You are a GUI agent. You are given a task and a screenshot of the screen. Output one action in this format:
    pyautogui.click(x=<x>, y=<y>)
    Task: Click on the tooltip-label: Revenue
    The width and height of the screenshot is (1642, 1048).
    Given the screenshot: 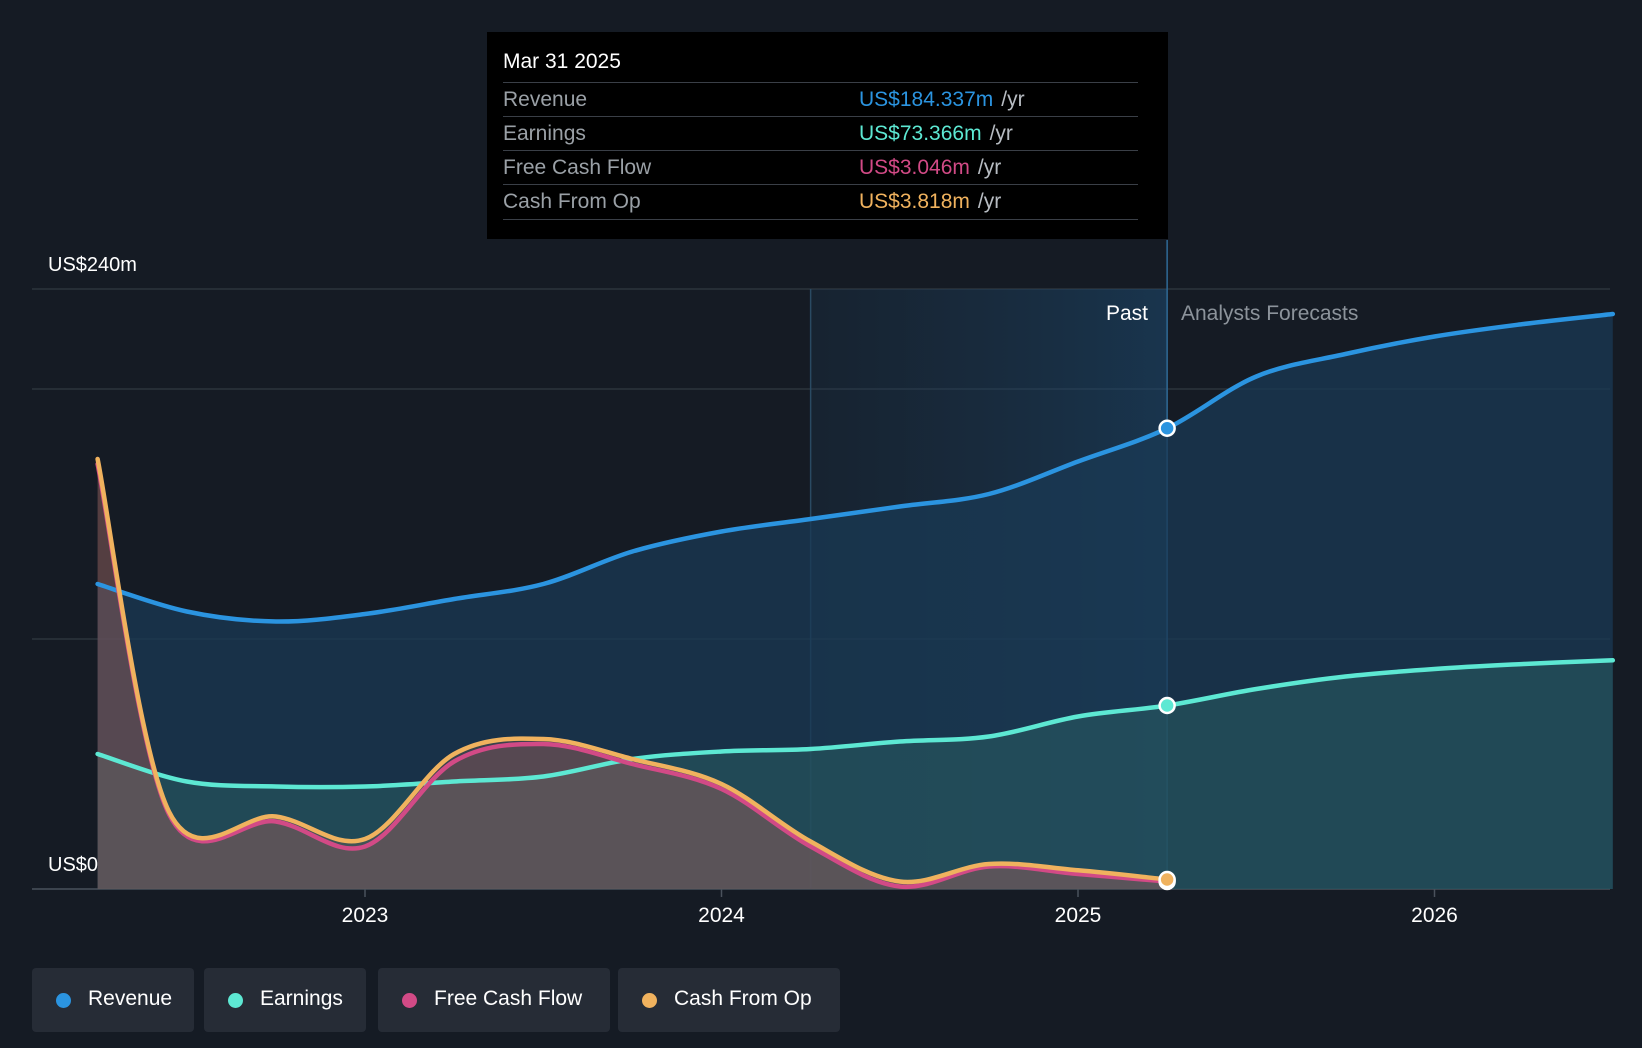 What is the action you would take?
    pyautogui.click(x=545, y=99)
    